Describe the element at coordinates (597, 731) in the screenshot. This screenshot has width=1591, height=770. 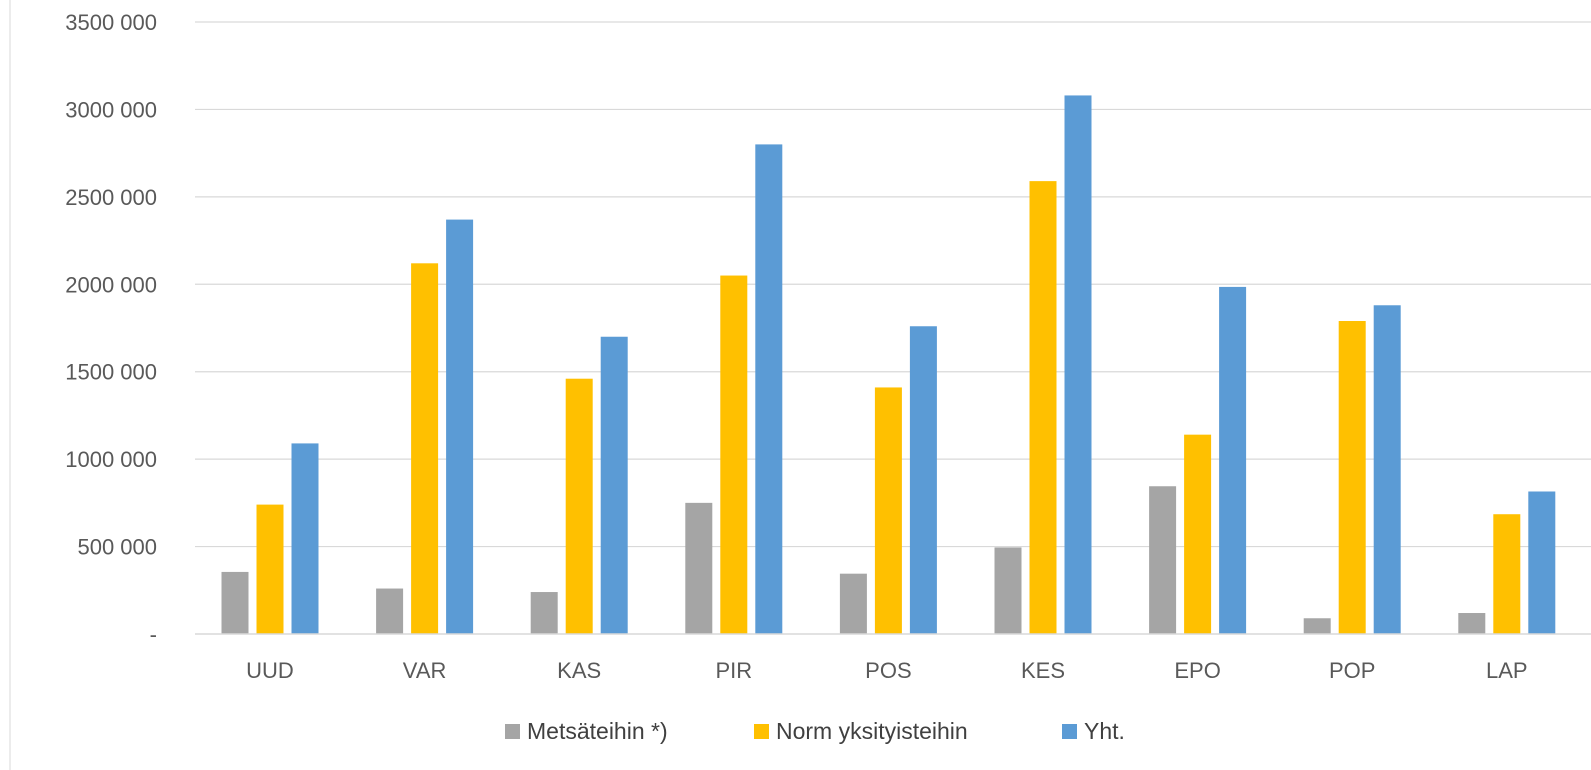
I see `legend-label: Metsäteihin *)` at that location.